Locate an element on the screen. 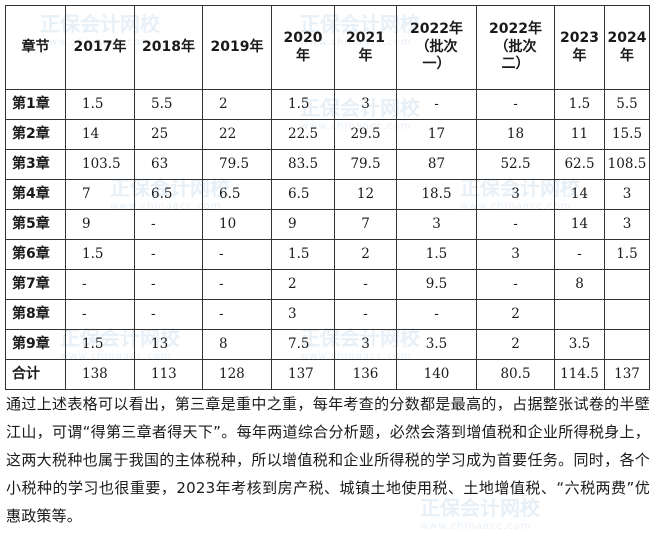 This screenshot has height=549, width=654. table-cell: 140 is located at coordinates (436, 374).